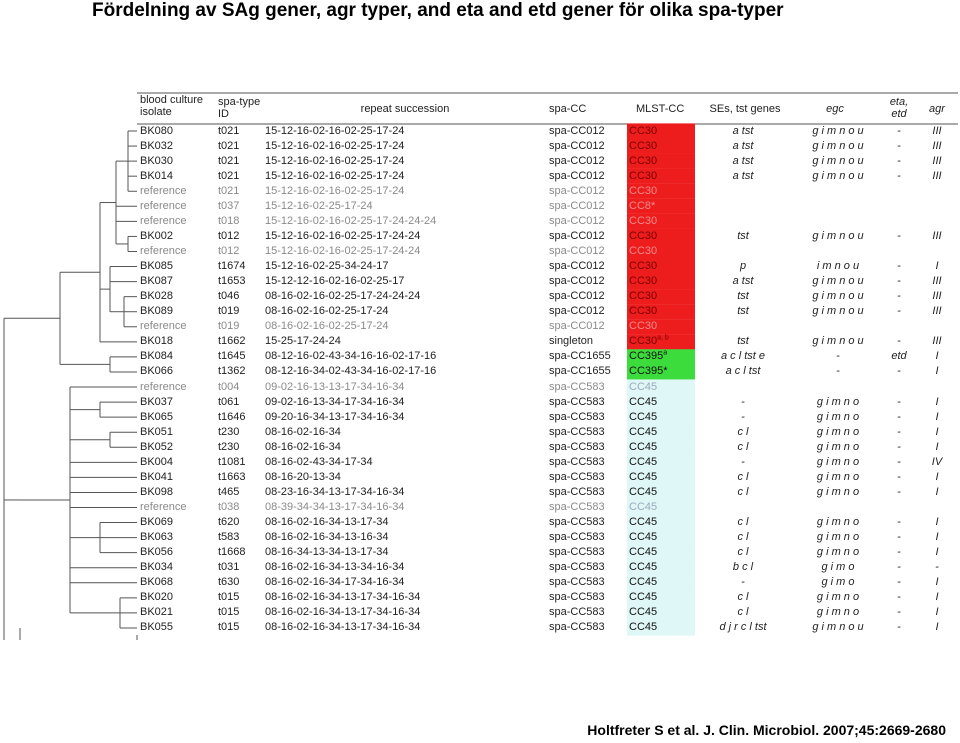 The image size is (960, 743). Describe the element at coordinates (327, 311) in the screenshot. I see `cell: 08-16-02-16-02-25-17-24` at that location.